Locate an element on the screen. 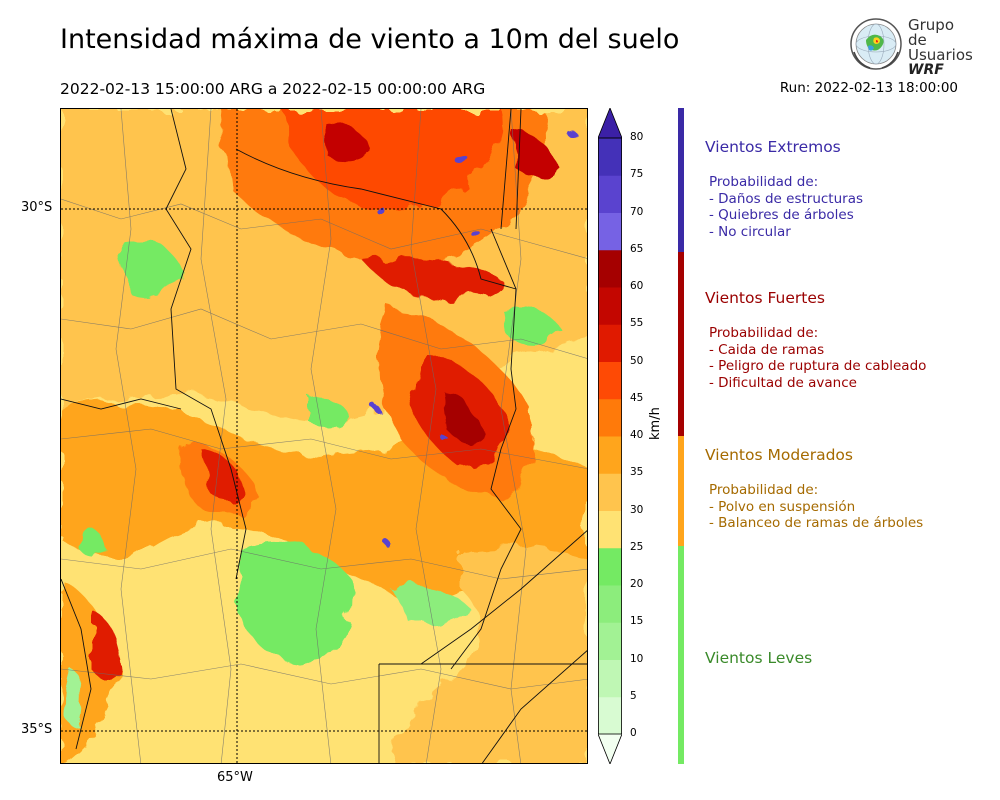  logo-line-3: WRF is located at coordinates (926, 70).